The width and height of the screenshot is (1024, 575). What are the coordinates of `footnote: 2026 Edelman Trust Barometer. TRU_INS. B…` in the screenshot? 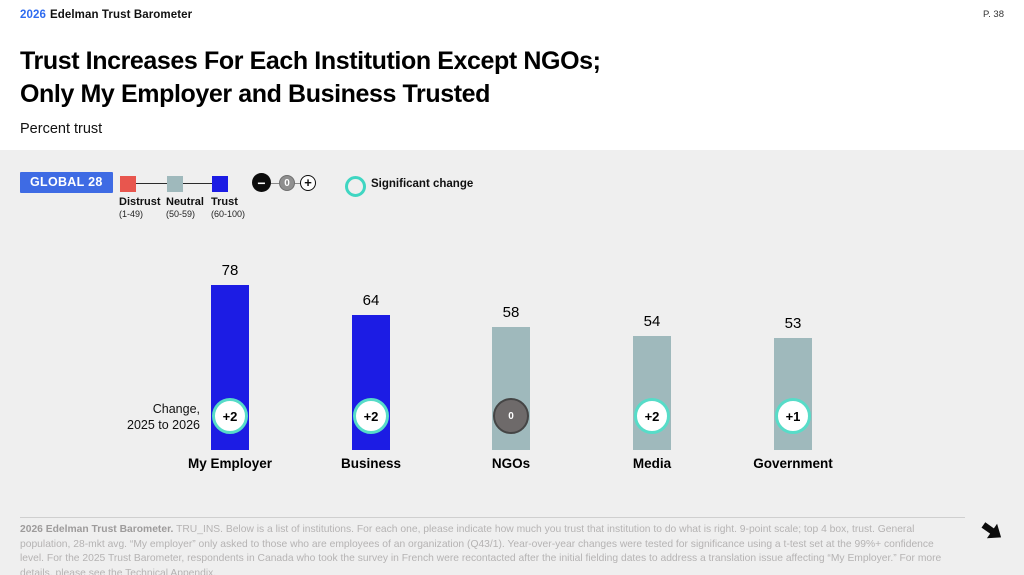 It's located at (482, 549).